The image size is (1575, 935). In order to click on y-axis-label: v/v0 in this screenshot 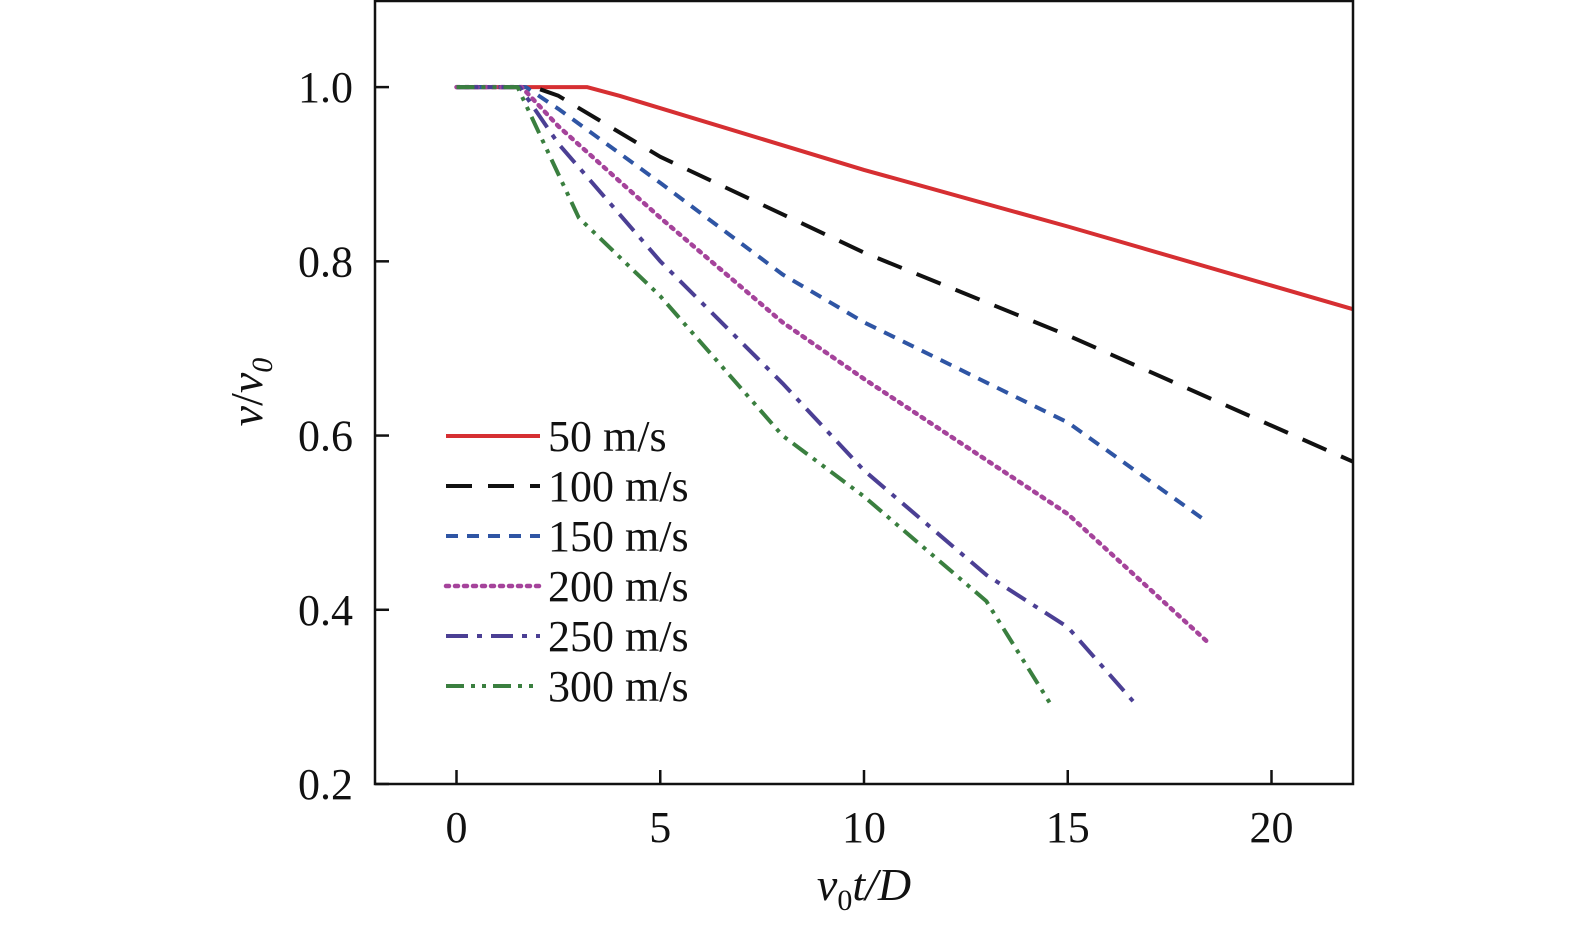, I will do `click(250, 392)`.